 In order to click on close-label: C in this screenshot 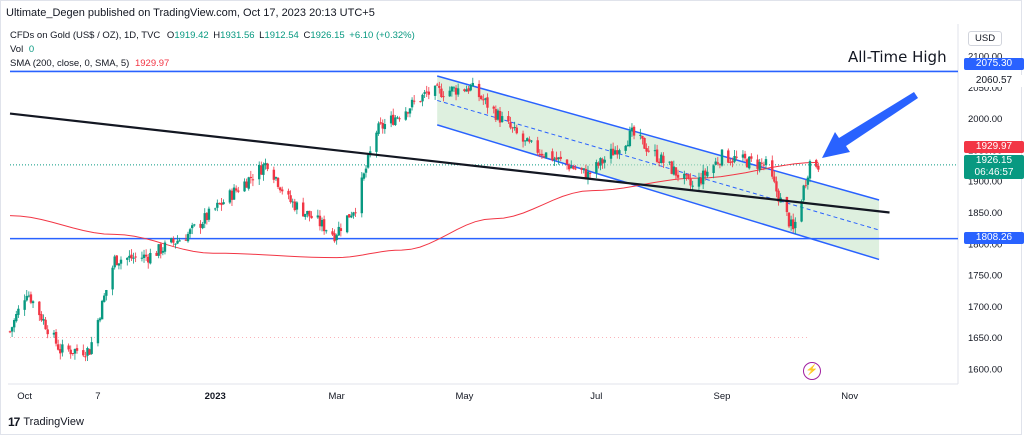, I will do `click(307, 35)`.